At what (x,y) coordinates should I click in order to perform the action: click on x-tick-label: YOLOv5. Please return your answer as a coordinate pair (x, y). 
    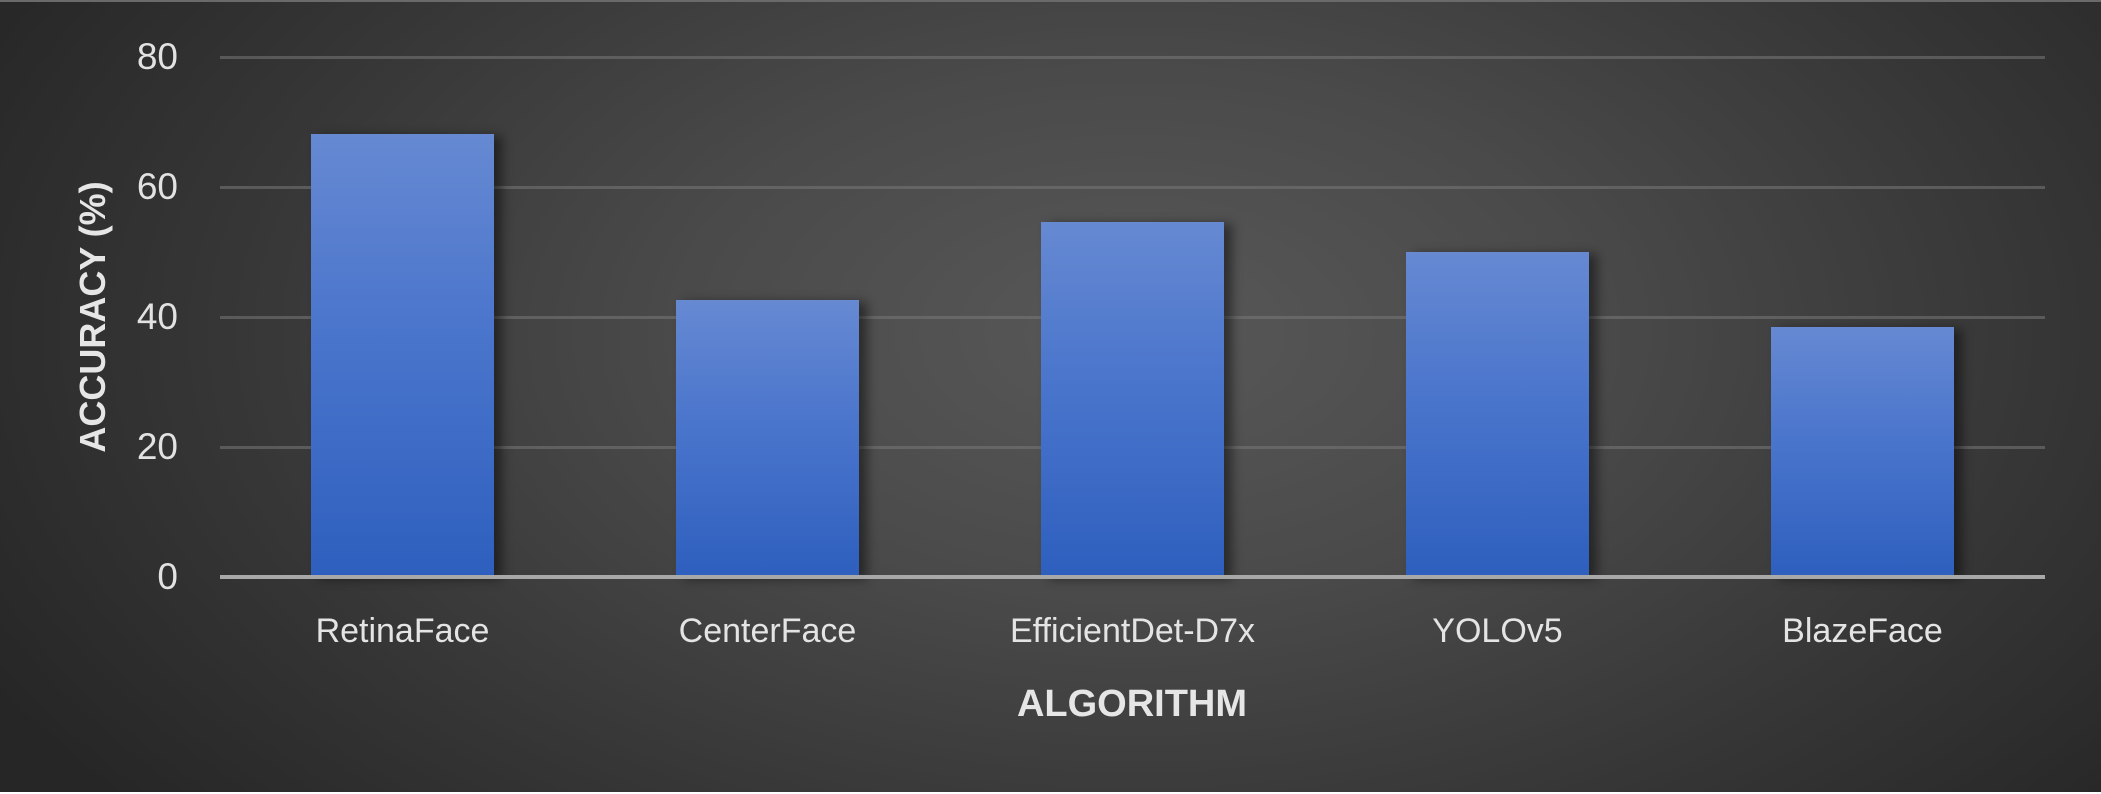
    Looking at the image, I should click on (1497, 631).